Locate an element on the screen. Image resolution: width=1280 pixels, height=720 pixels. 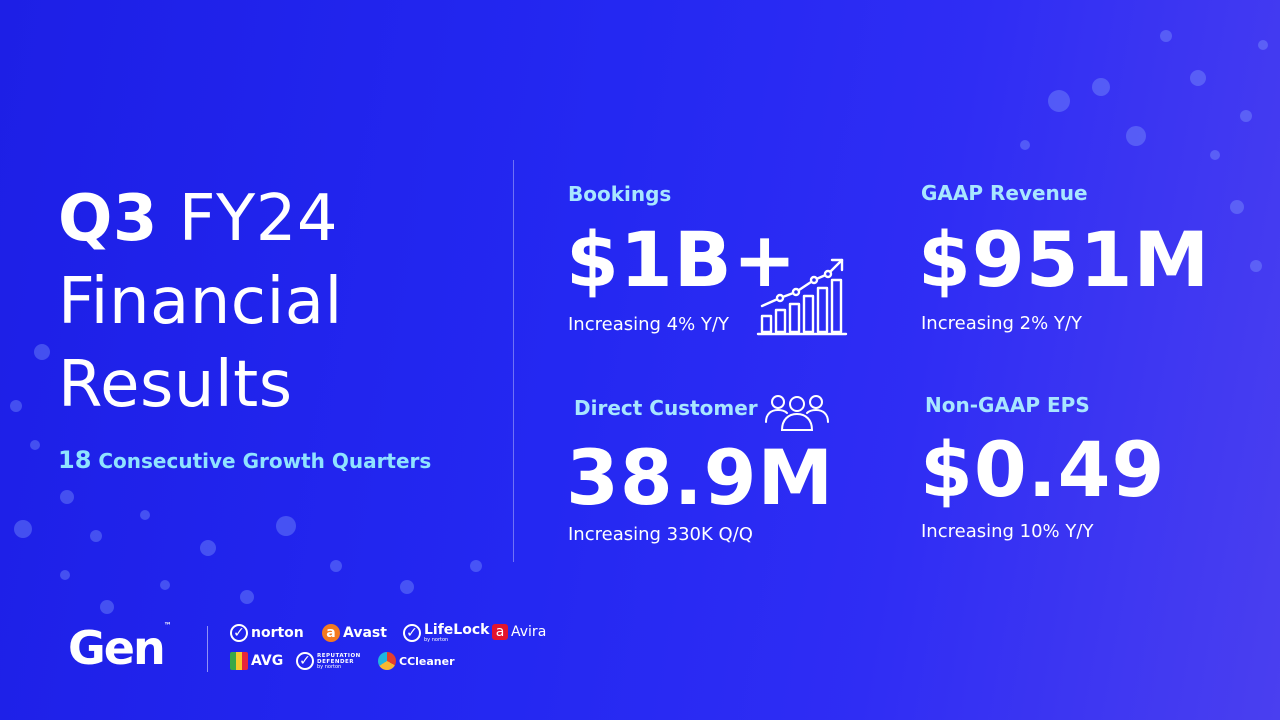
title-fiscal-year: FY24 is located at coordinates (258, 219).